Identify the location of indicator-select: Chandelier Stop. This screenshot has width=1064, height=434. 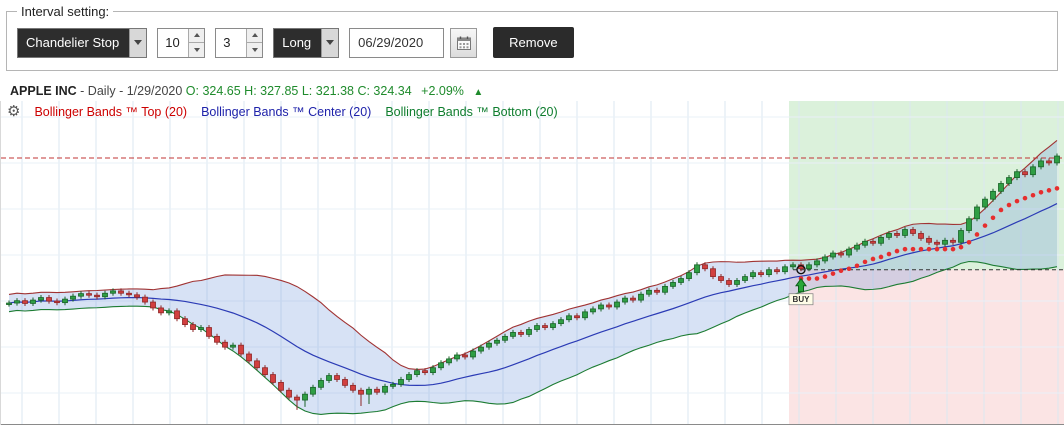
(82, 42).